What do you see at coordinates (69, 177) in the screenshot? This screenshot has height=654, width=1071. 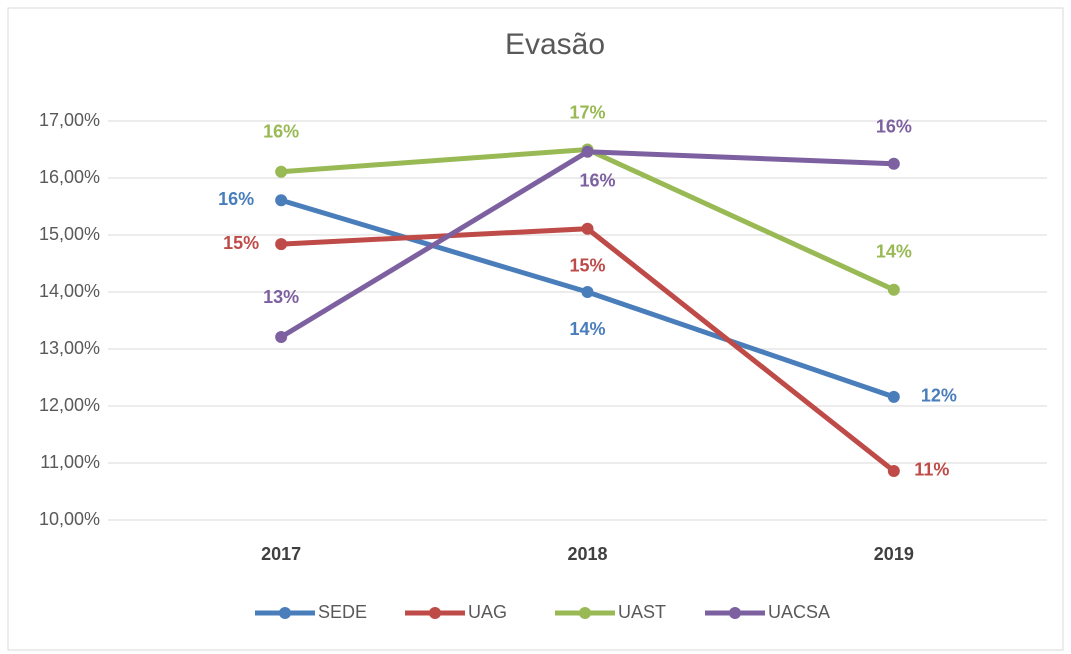 I see `y-tick-label: 16,00%` at bounding box center [69, 177].